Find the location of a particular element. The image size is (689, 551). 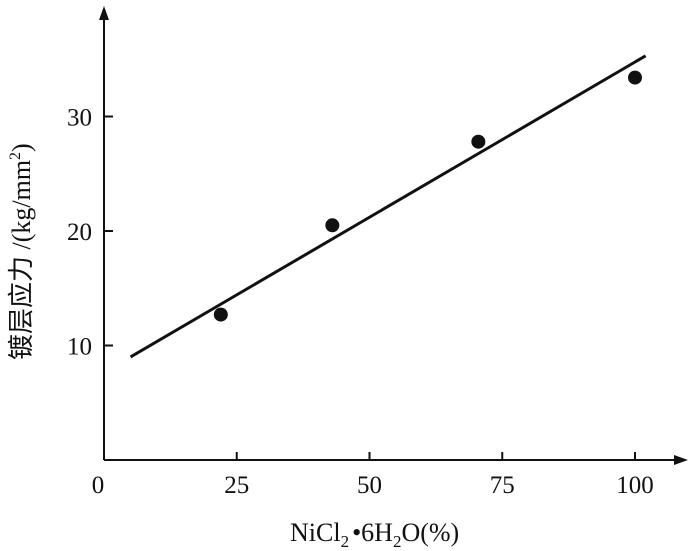

y-tick-label: 30 is located at coordinates (79, 118).